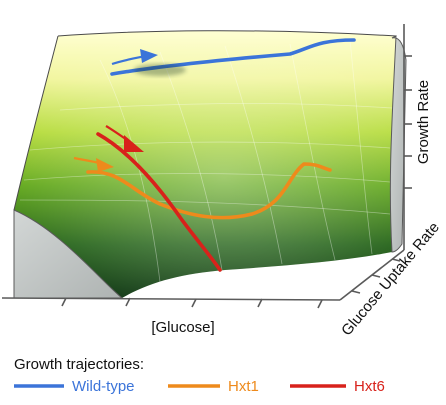 This screenshot has width=446, height=405. I want to click on legend: Growth trajectories: Wild-type Hxt1 Hxt6, so click(199, 375).